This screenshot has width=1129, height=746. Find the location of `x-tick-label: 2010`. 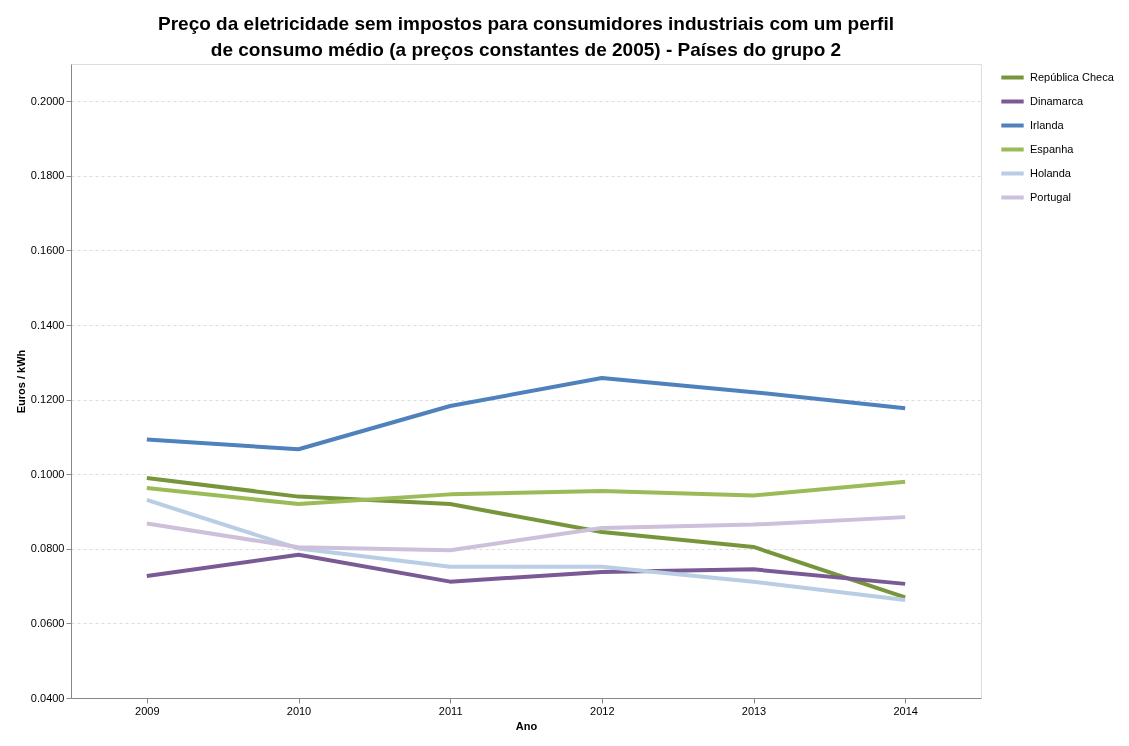

x-tick-label: 2010 is located at coordinates (299, 710).